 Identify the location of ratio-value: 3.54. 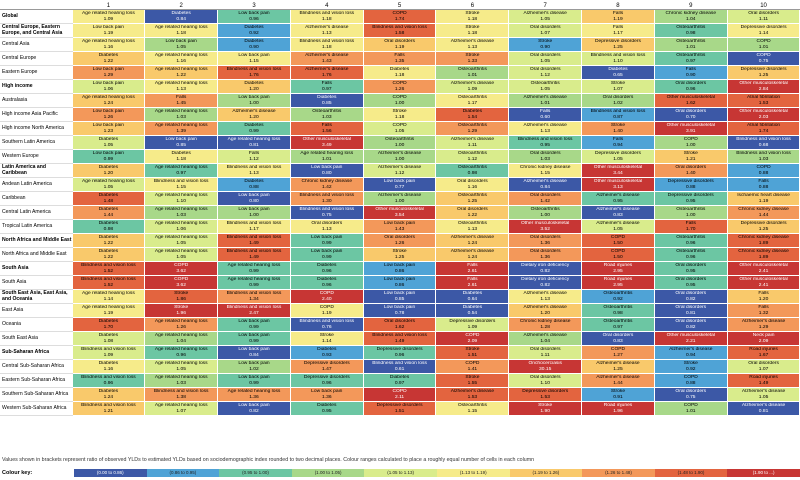
(399, 215).